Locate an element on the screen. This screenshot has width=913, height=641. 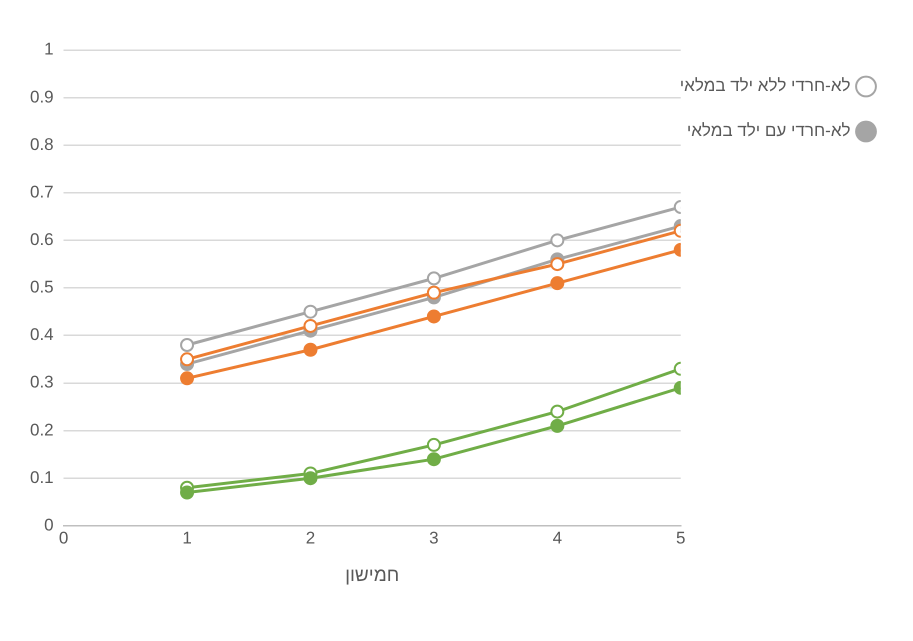
y-tick-label: 0.6 is located at coordinates (42, 240).